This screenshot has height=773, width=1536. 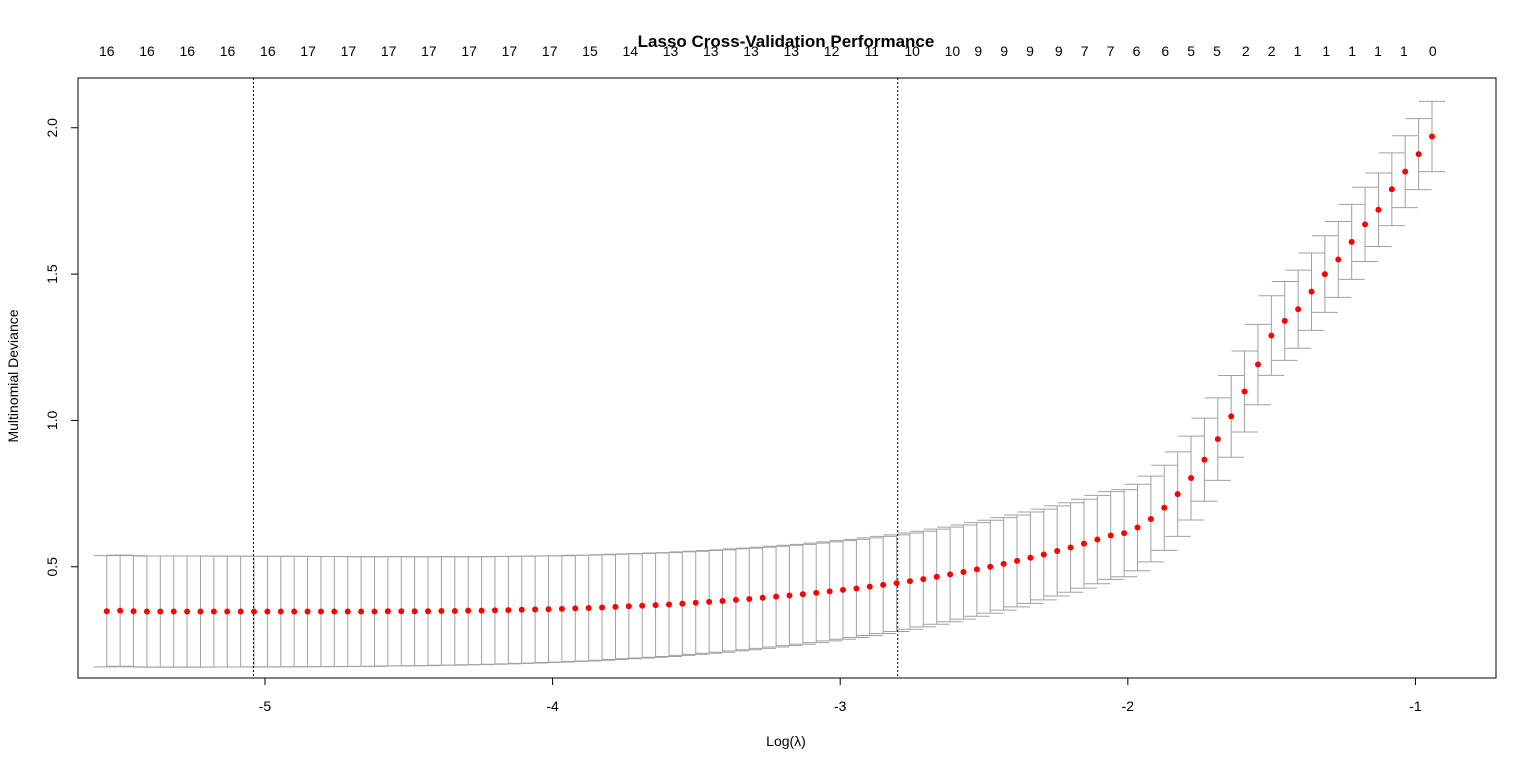 I want to click on x-axis-label: Log(λ), so click(x=786, y=741).